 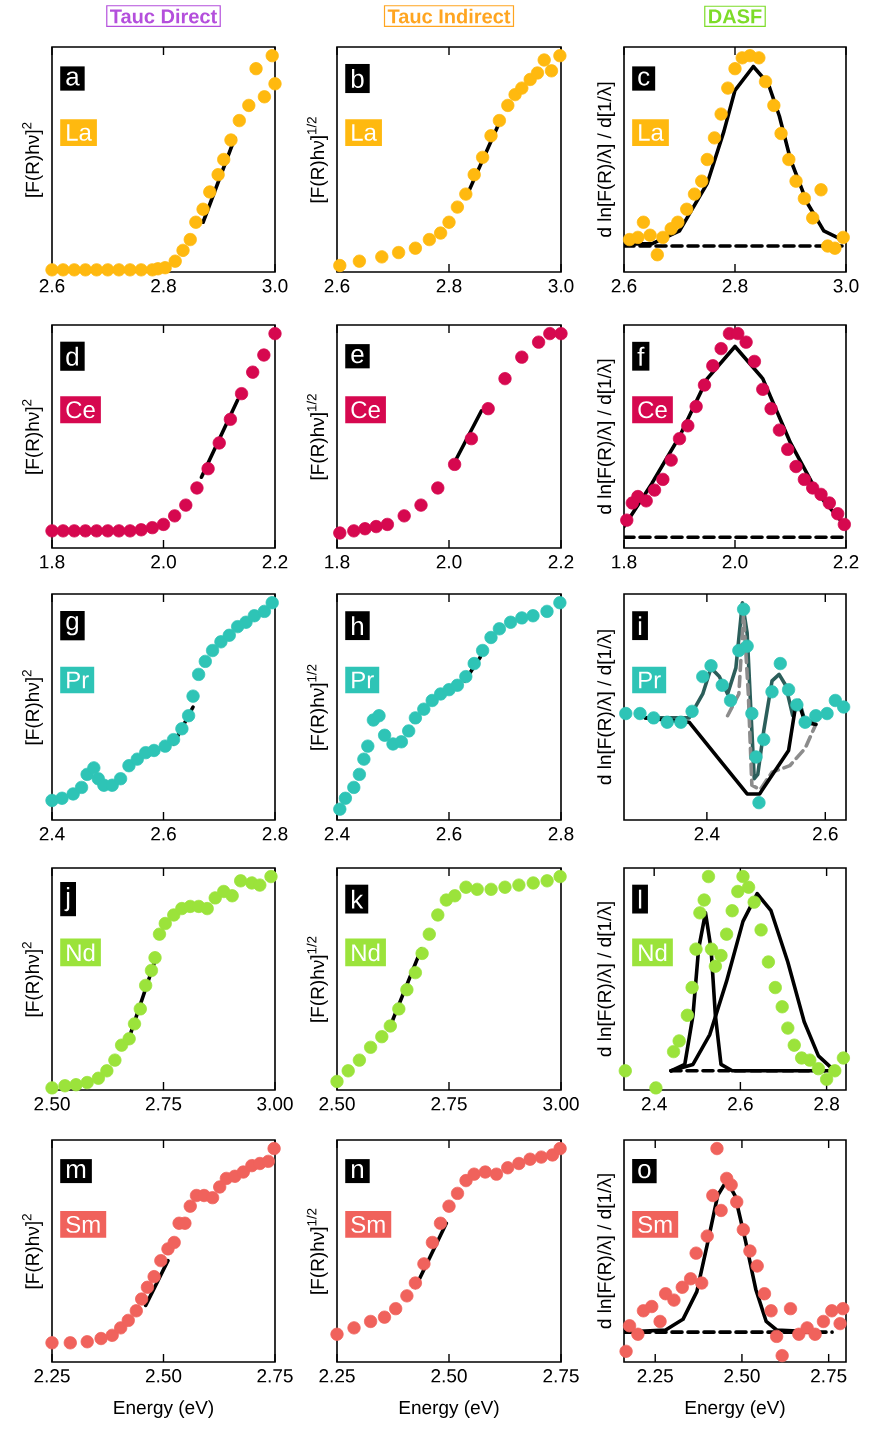 What do you see at coordinates (640, 899) in the screenshot?
I see `annotation: l` at bounding box center [640, 899].